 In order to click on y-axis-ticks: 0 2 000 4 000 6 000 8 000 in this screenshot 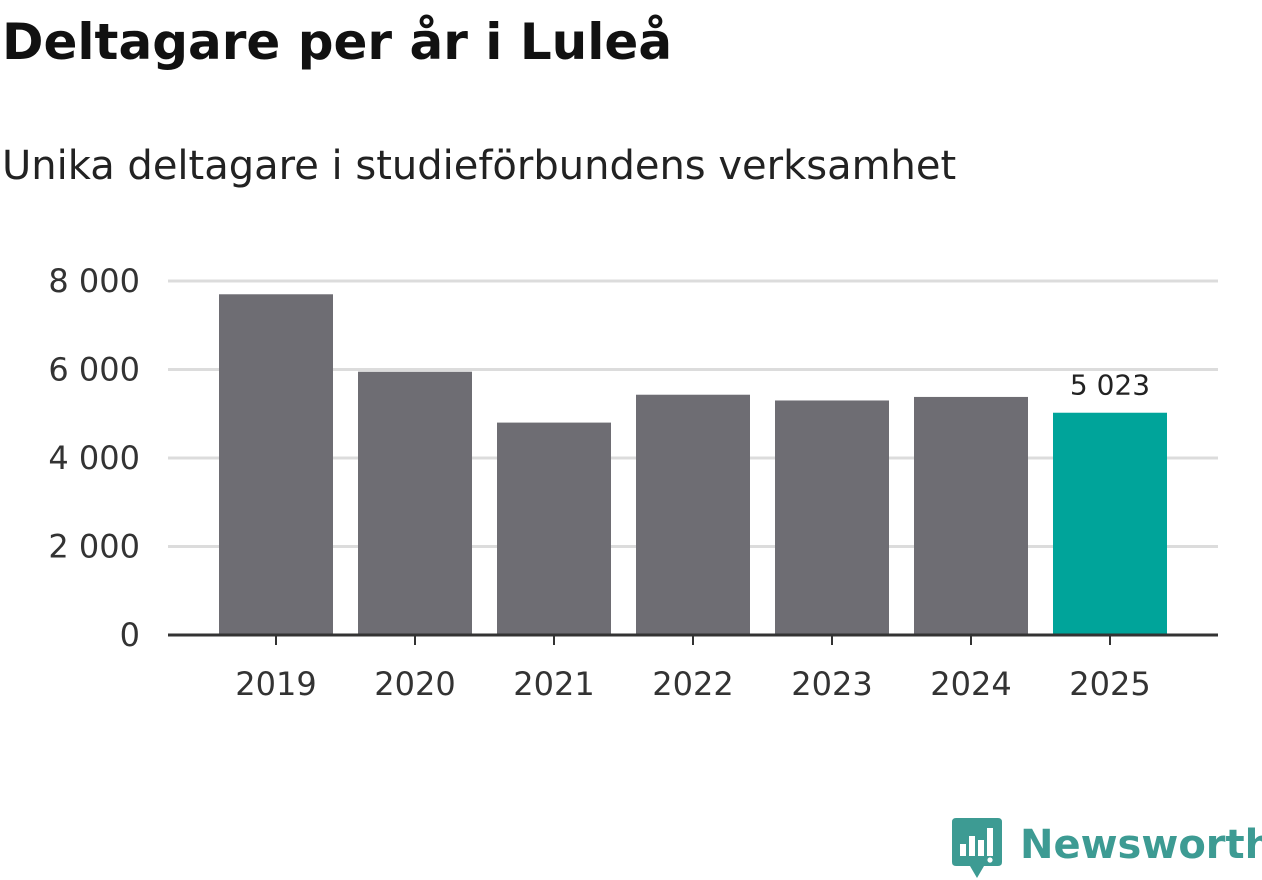, I will do `click(94, 458)`.